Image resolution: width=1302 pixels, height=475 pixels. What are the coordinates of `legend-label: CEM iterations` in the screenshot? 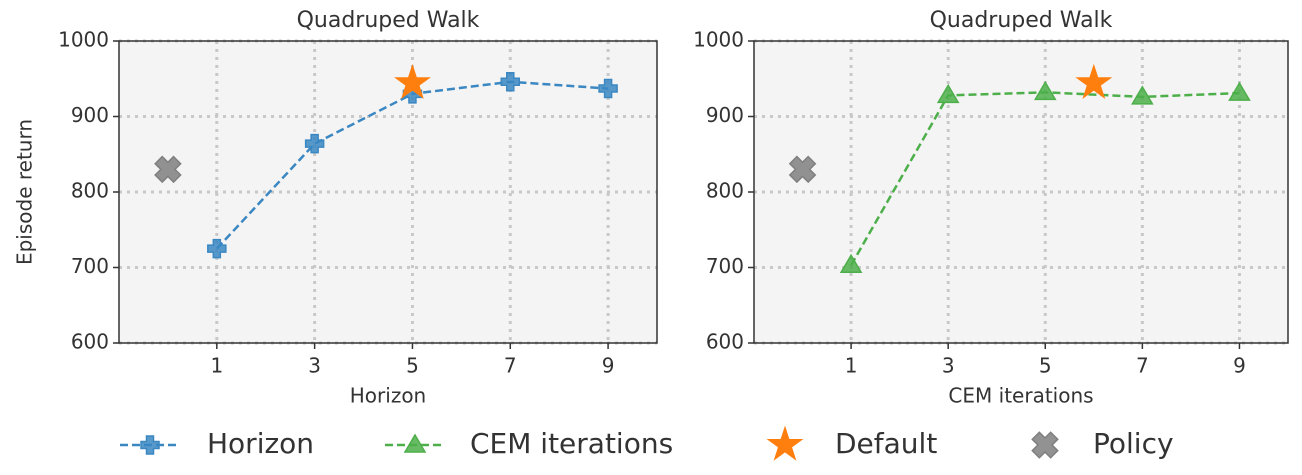 It's located at (571, 443).